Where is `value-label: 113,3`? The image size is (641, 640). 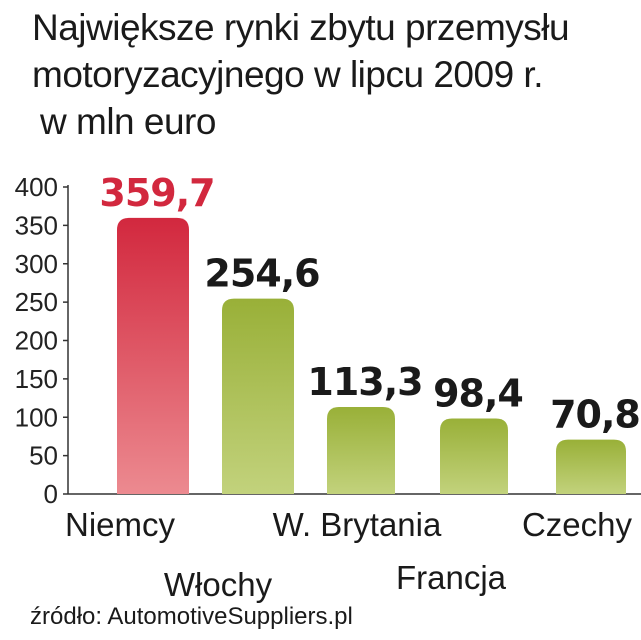 value-label: 113,3 is located at coordinates (364, 382).